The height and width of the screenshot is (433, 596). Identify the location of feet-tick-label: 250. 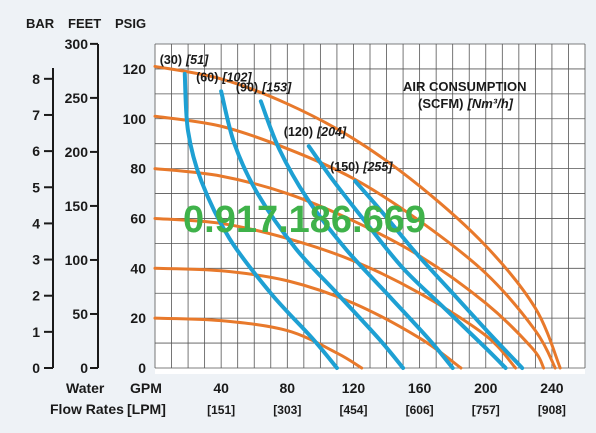
(77, 98).